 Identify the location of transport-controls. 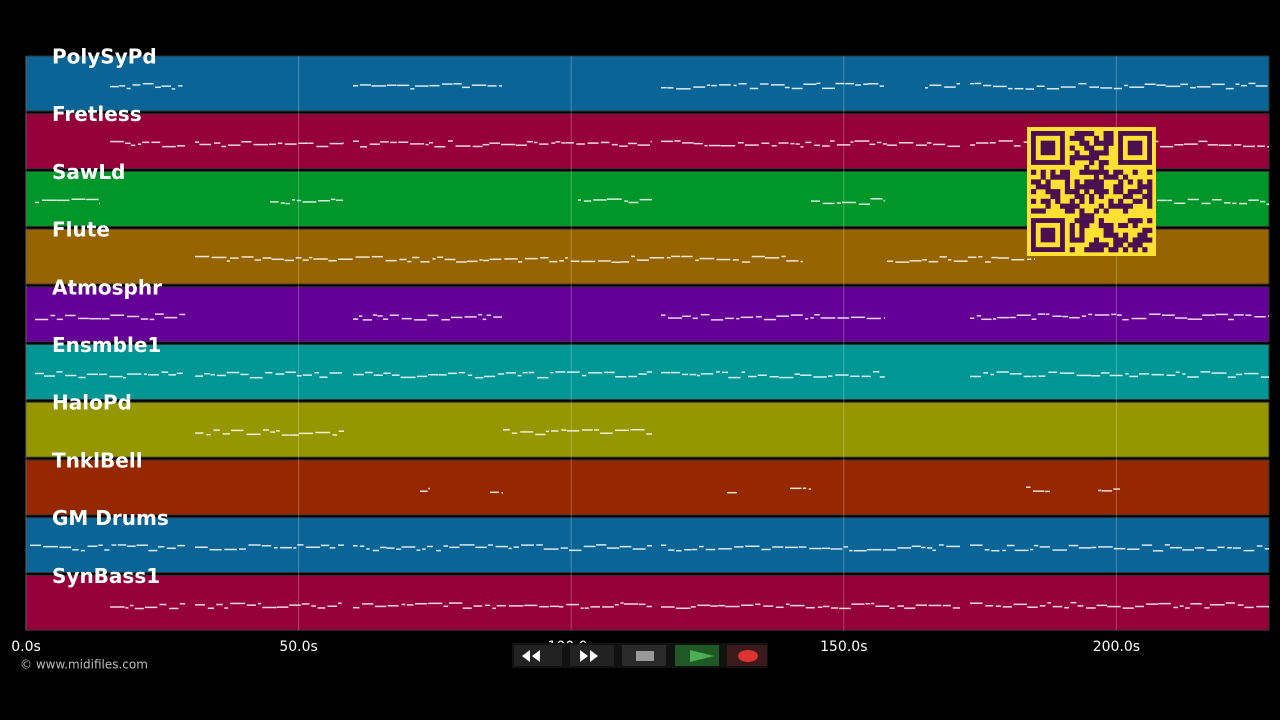
(640, 655).